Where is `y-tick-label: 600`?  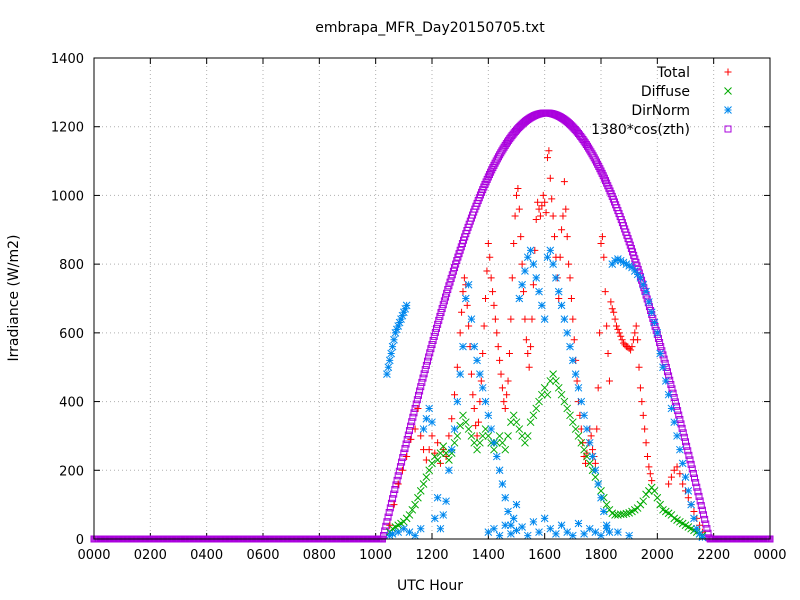 y-tick-label: 600 is located at coordinates (71, 334).